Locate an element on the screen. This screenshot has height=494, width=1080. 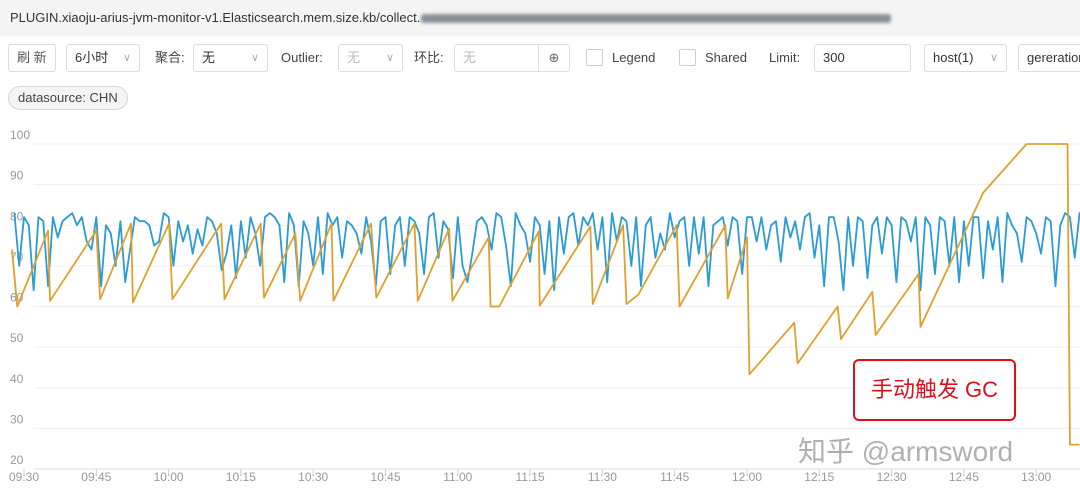
host-value: host(1) is located at coordinates (953, 57).